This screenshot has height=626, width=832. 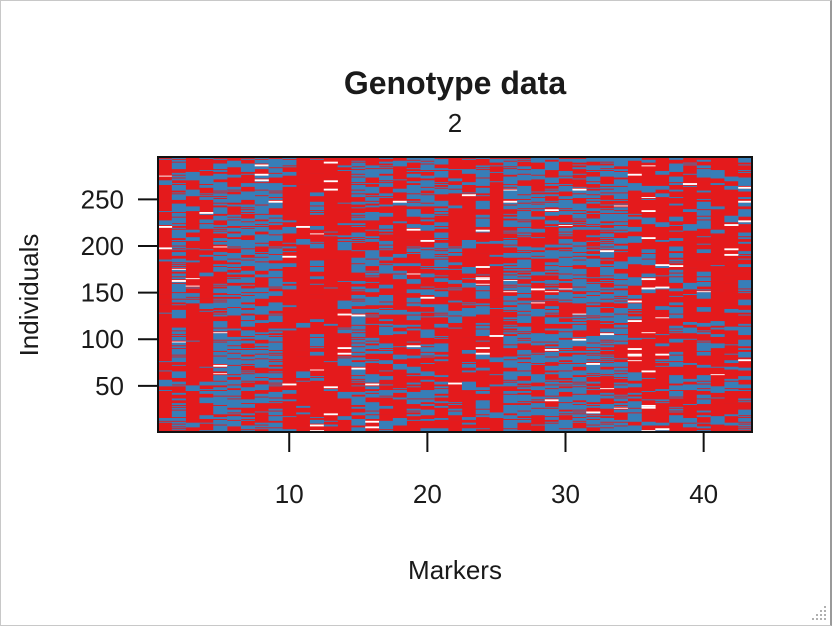 What do you see at coordinates (455, 83) in the screenshot?
I see `chart-title: Genotype data` at bounding box center [455, 83].